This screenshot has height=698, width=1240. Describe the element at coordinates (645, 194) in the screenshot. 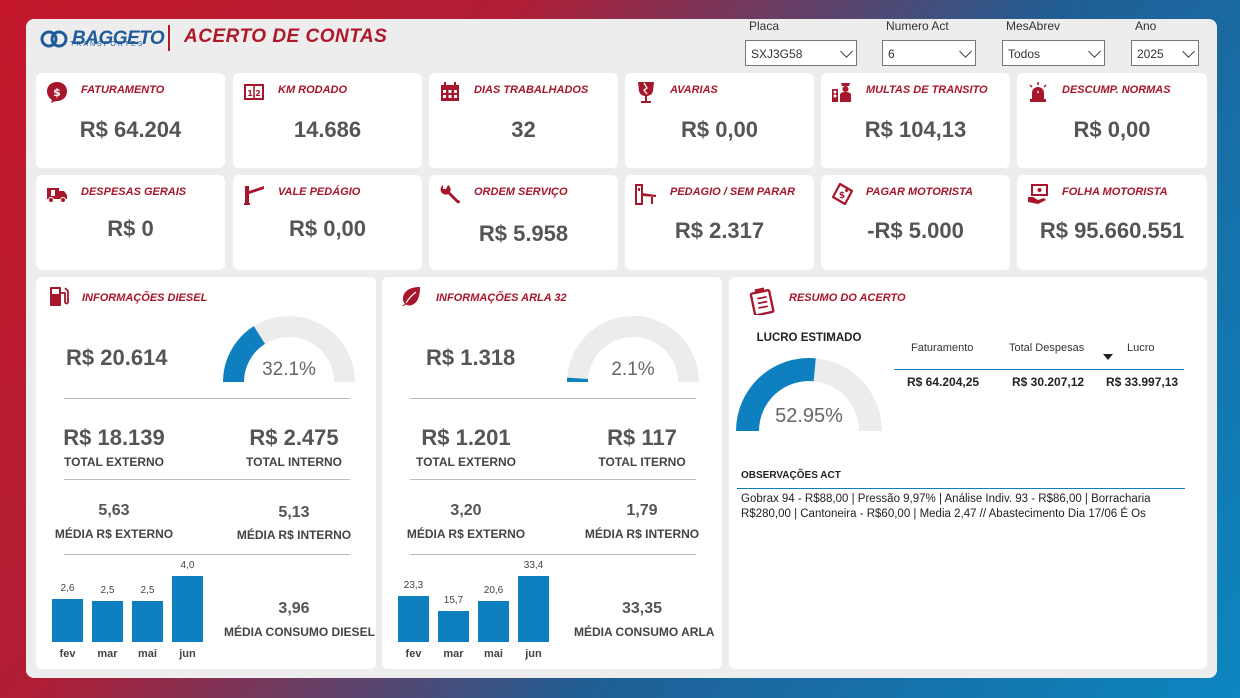

I see `toll-gate-icon` at that location.